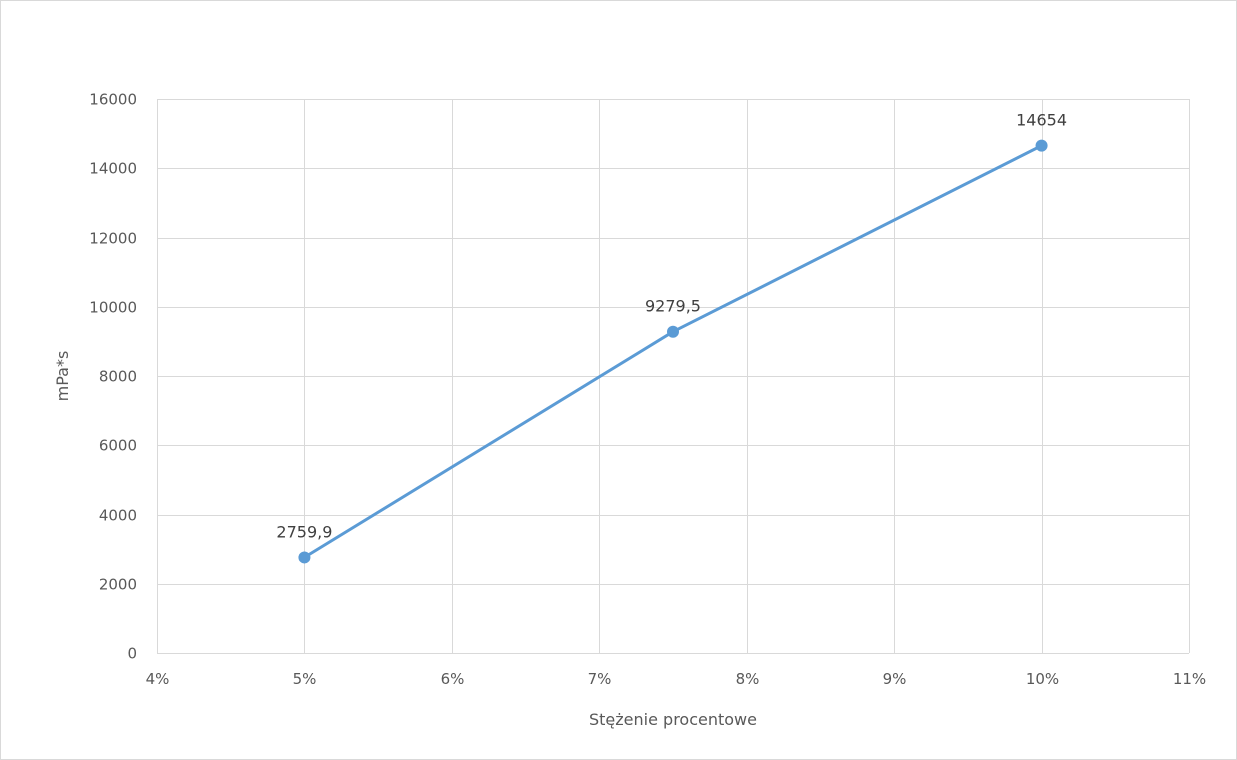  I want to click on y-tick-label: 12000, so click(113, 239).